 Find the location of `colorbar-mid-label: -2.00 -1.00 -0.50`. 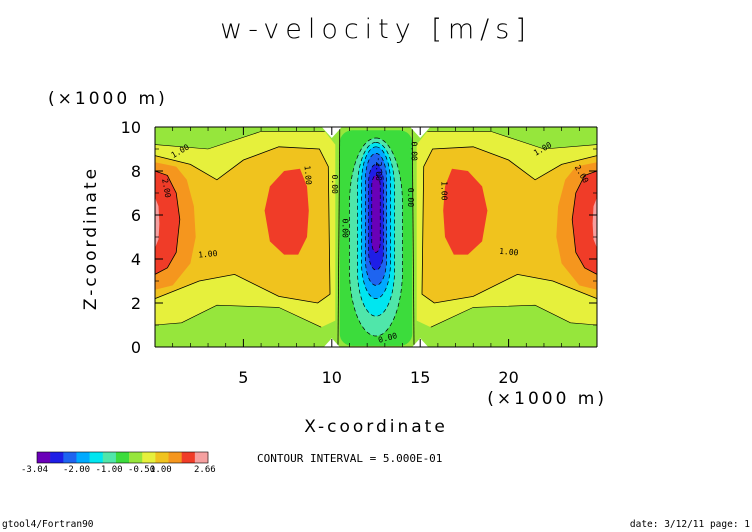

colorbar-mid-label: -2.00 -1.00 -0.50 is located at coordinates (109, 470).